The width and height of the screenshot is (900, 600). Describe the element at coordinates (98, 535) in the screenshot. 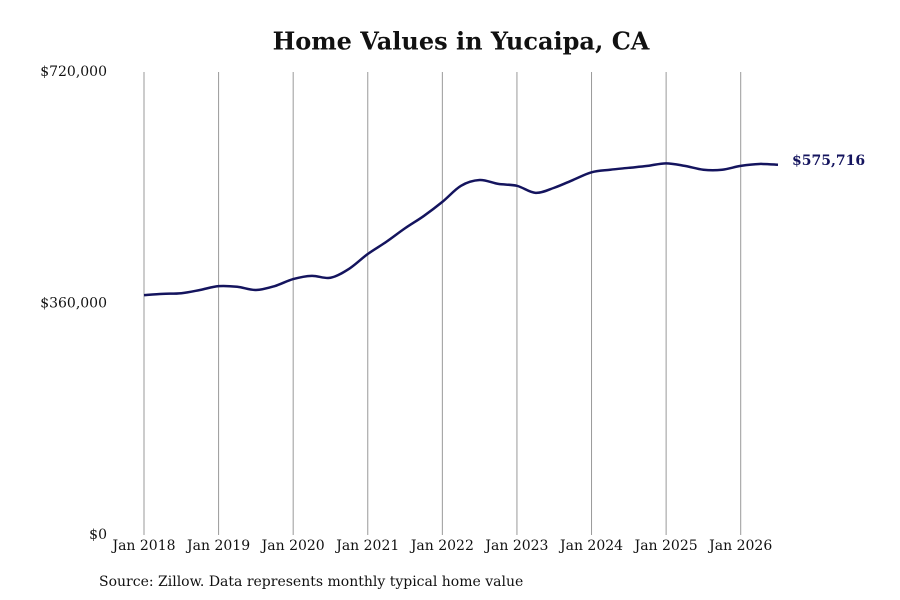

I see `y-tick-label: $0` at that location.